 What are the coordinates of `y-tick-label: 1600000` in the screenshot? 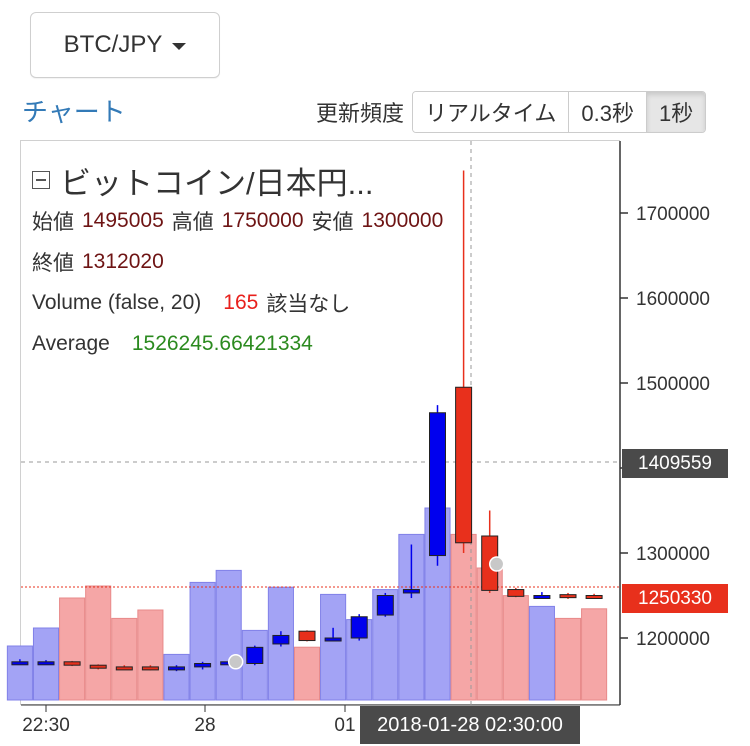 It's located at (673, 299).